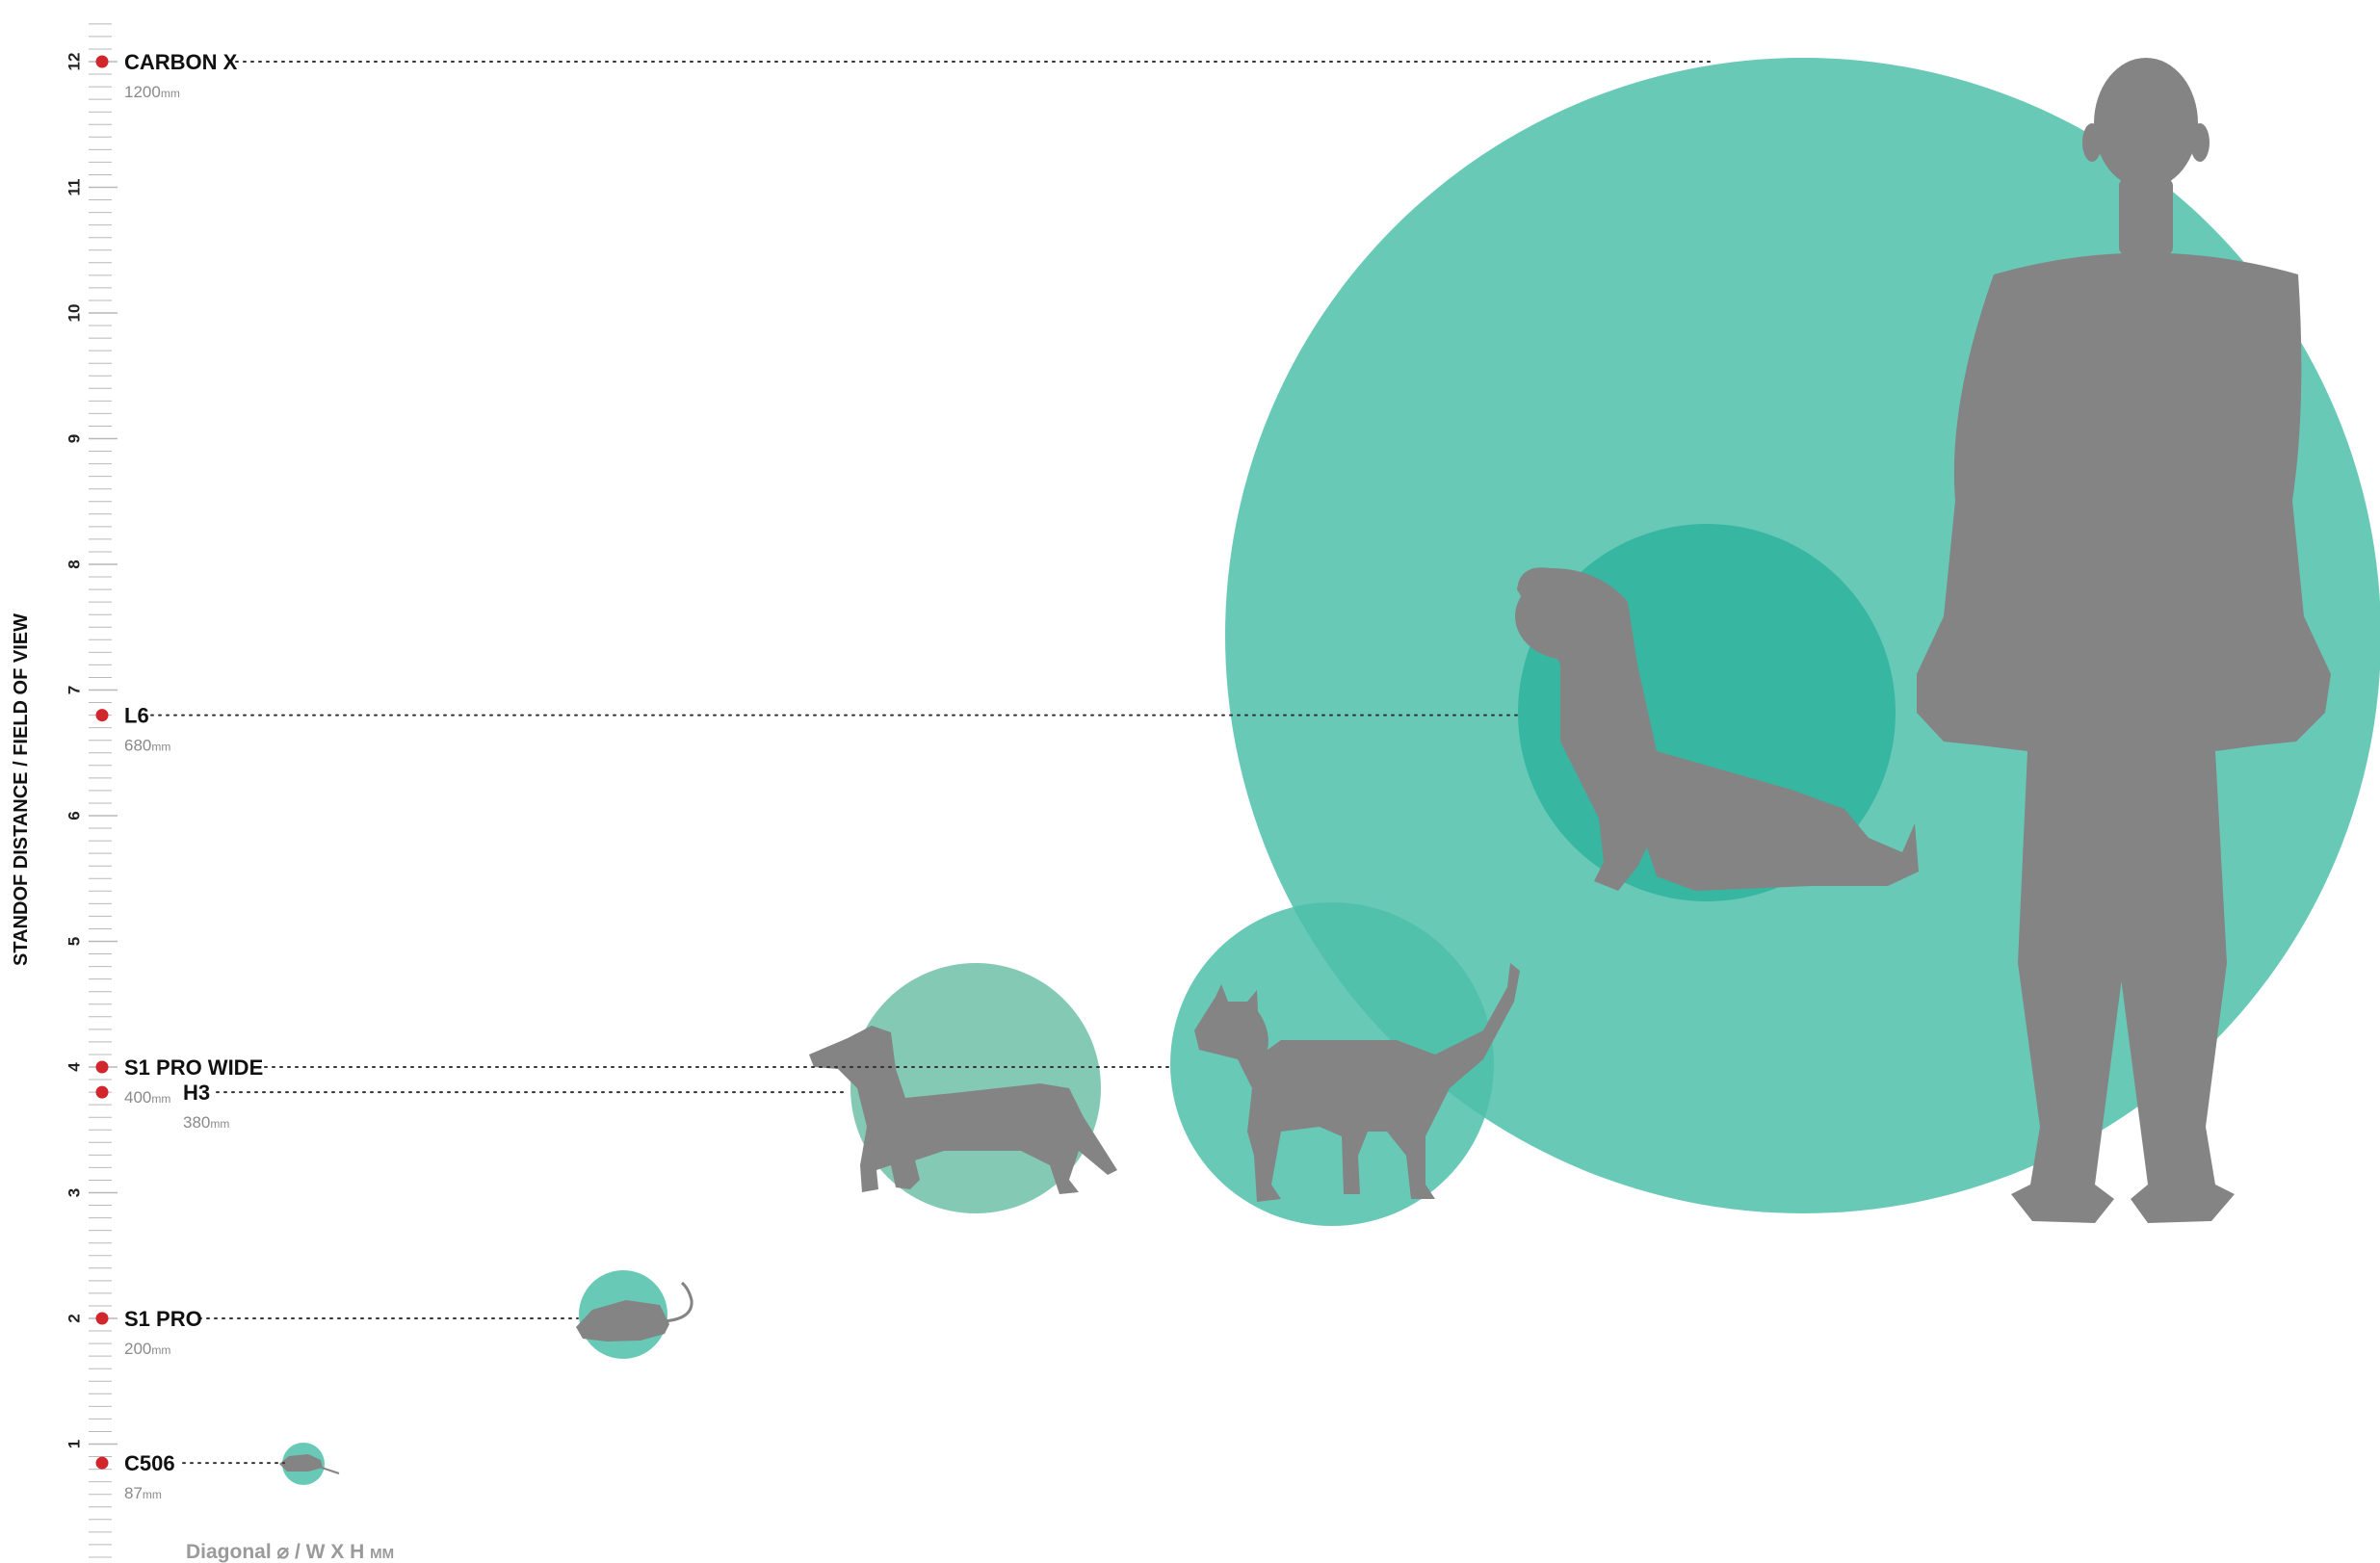 The width and height of the screenshot is (2380, 1563). I want to click on size-legend-unit: MM, so click(382, 1554).